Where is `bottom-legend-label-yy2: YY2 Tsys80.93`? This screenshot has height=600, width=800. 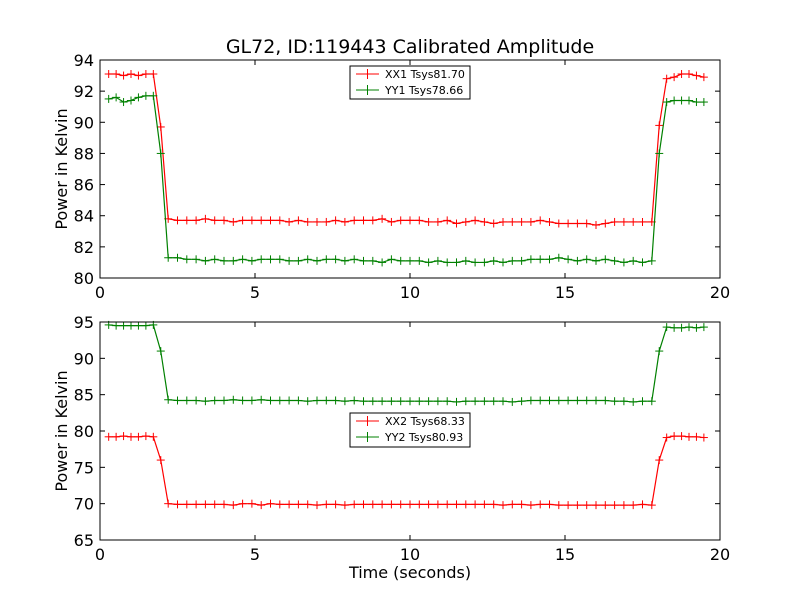 bottom-legend-label-yy2: YY2 Tsys80.93 is located at coordinates (423, 437).